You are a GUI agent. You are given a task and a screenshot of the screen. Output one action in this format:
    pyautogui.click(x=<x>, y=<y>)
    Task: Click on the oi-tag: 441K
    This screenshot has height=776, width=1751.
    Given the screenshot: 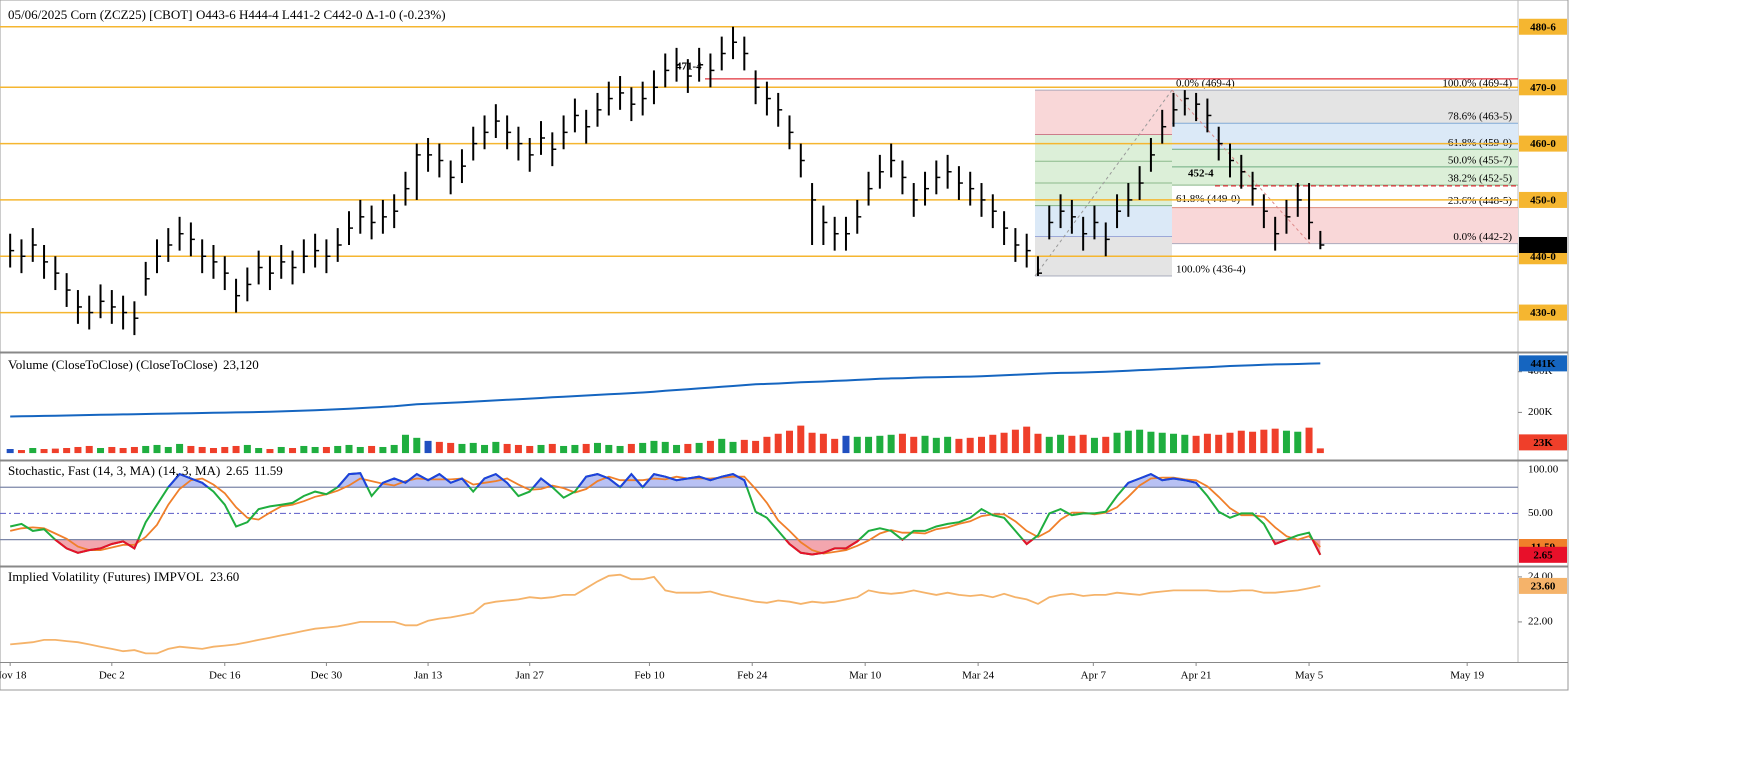 What is the action you would take?
    pyautogui.click(x=1543, y=364)
    